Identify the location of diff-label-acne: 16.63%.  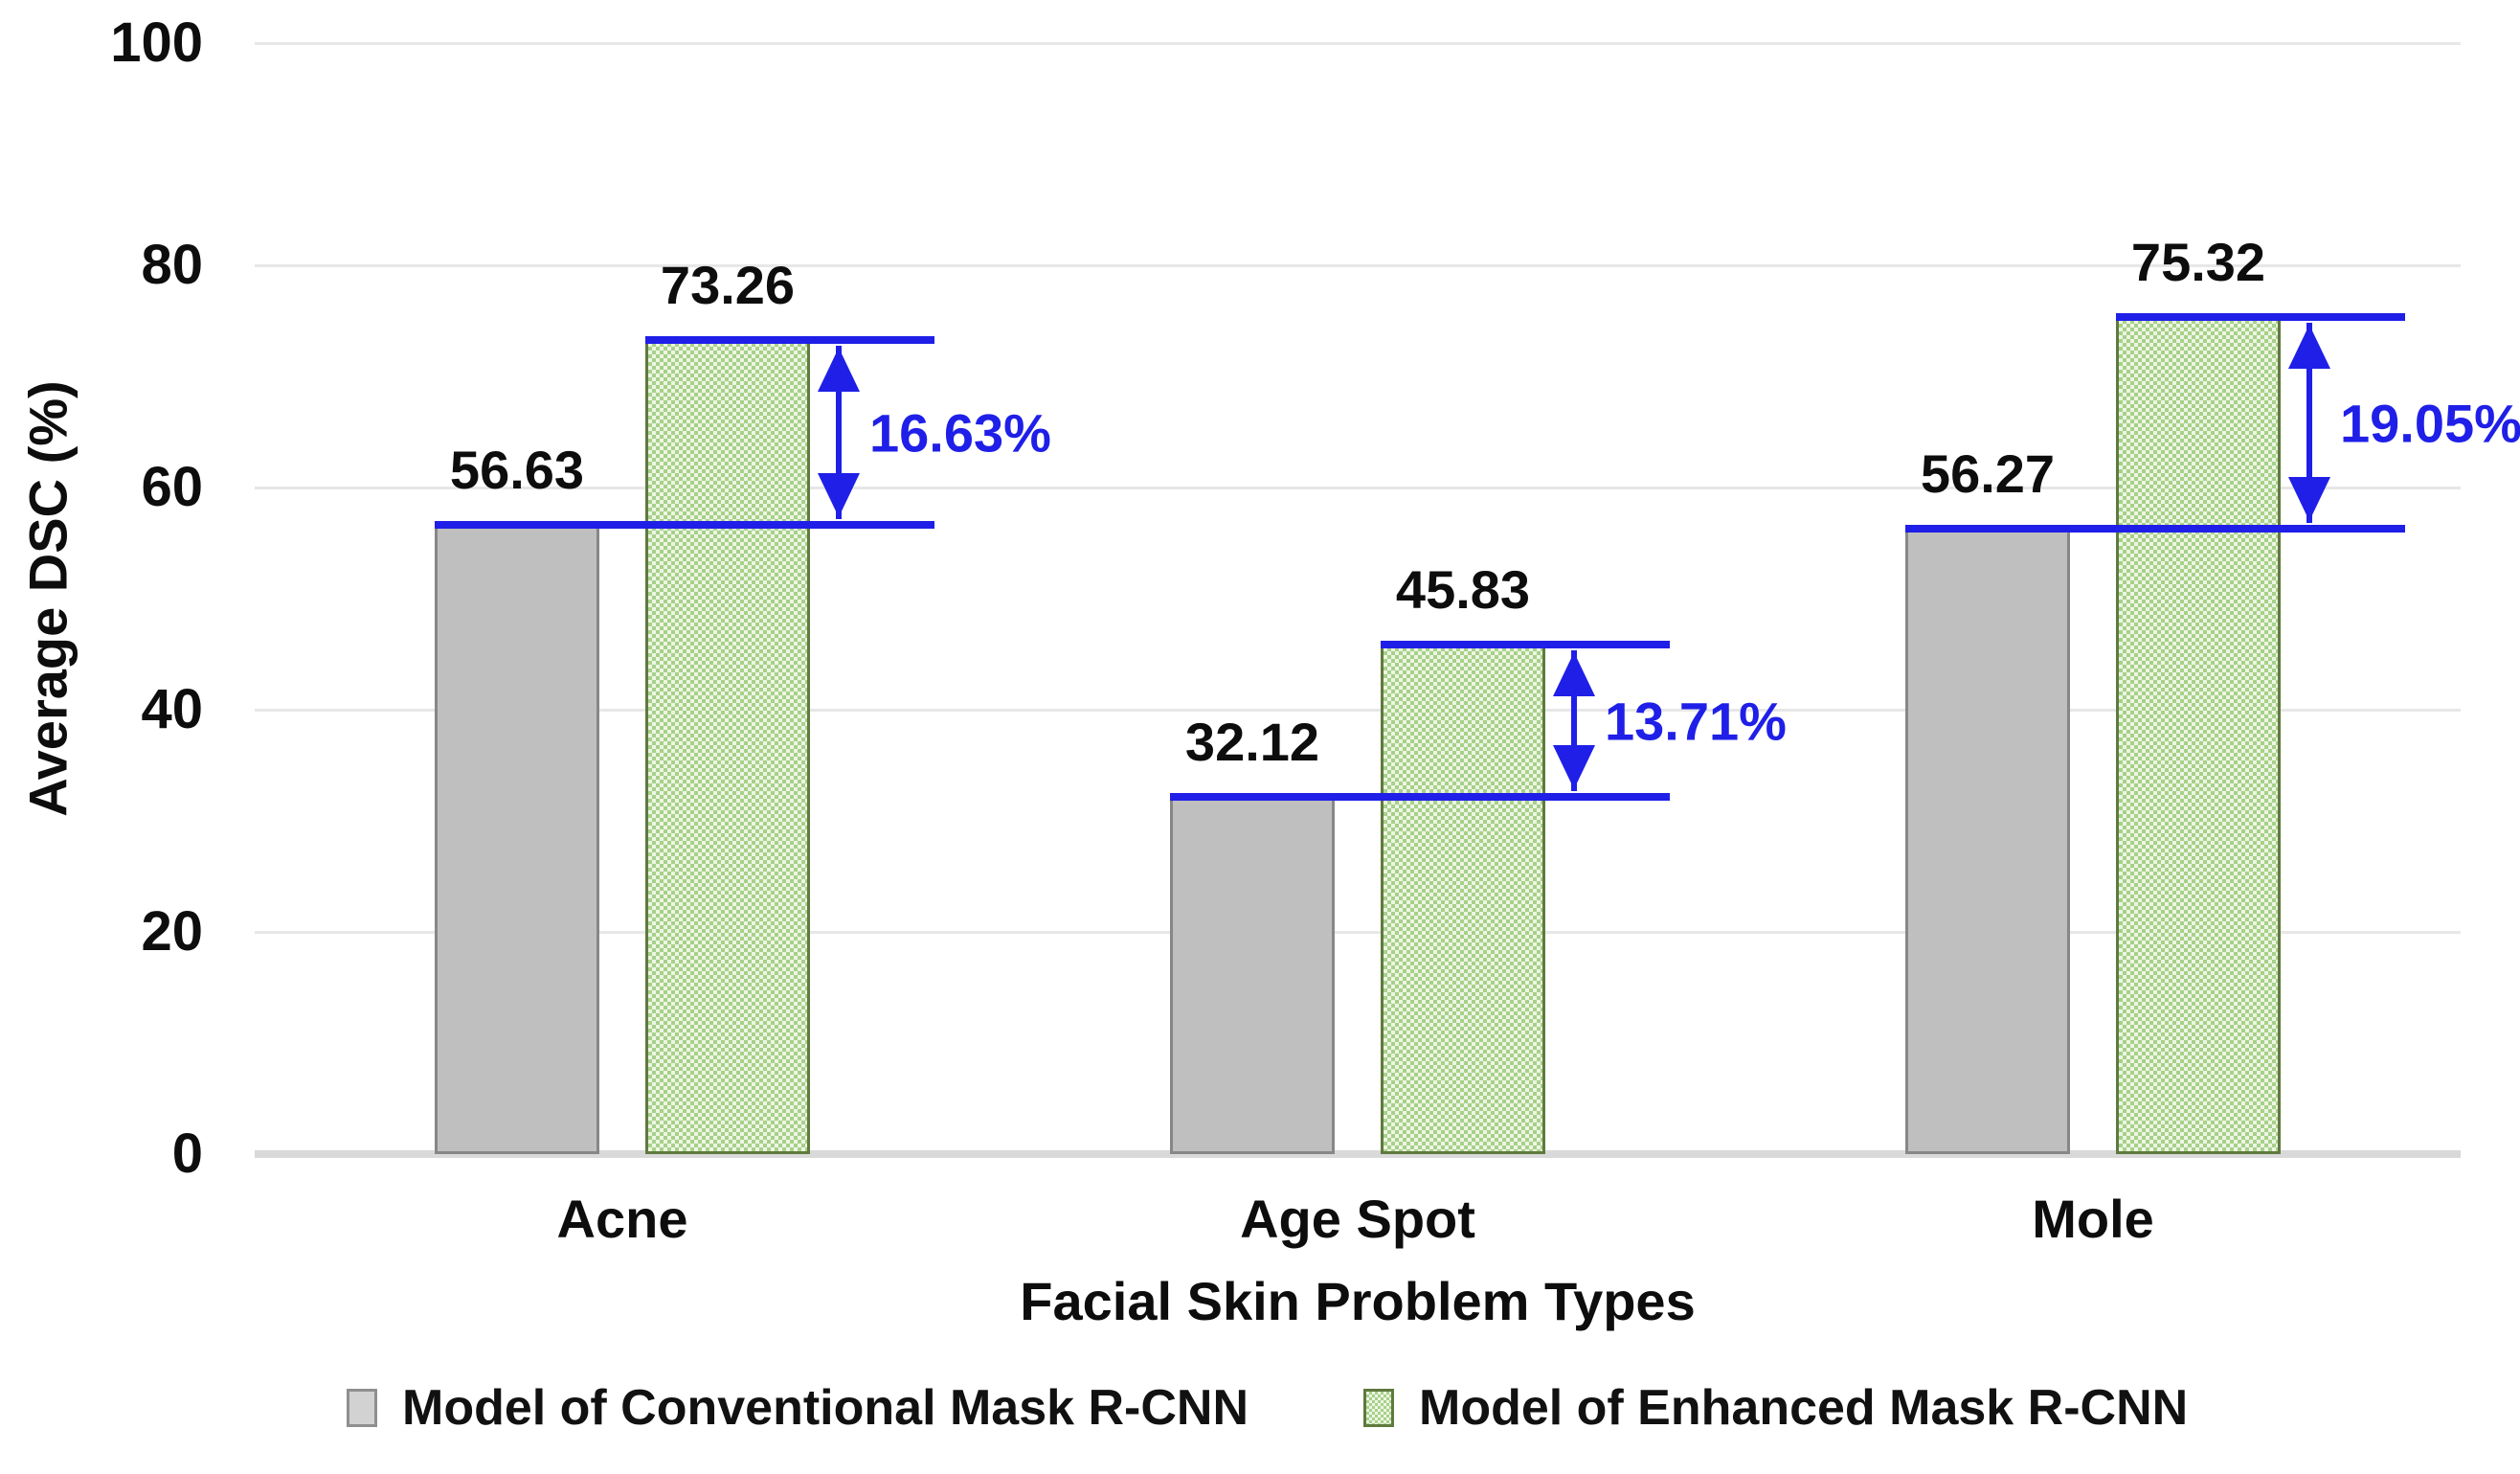
(960, 433).